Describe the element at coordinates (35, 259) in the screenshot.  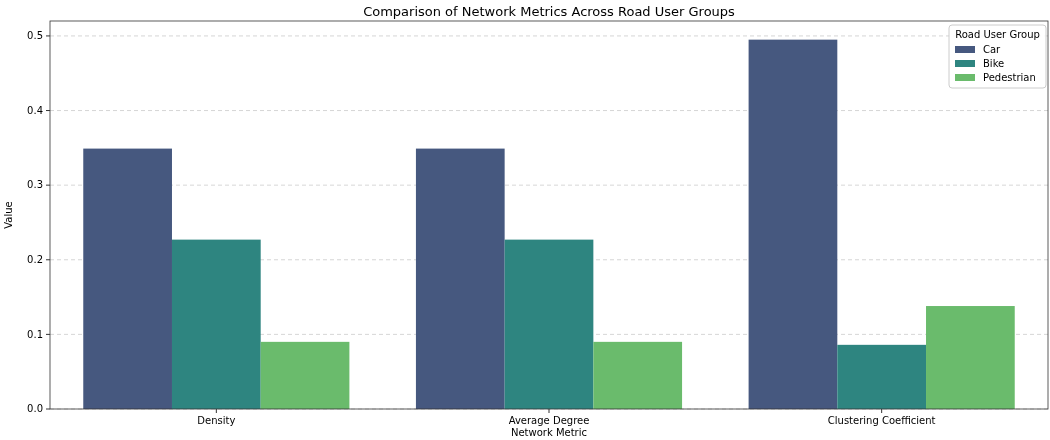
I see `y-tick-label: 0.2` at that location.